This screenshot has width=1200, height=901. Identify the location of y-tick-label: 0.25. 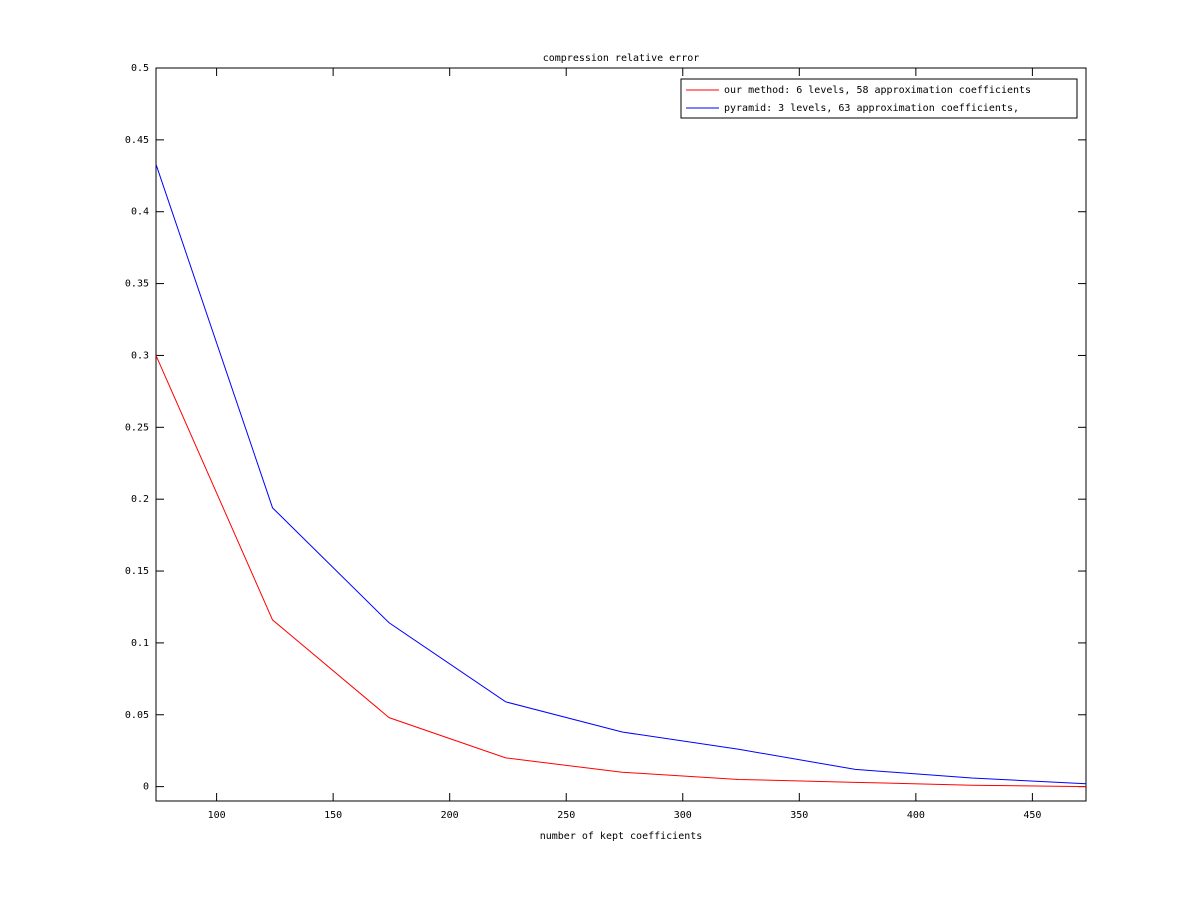
(137, 427).